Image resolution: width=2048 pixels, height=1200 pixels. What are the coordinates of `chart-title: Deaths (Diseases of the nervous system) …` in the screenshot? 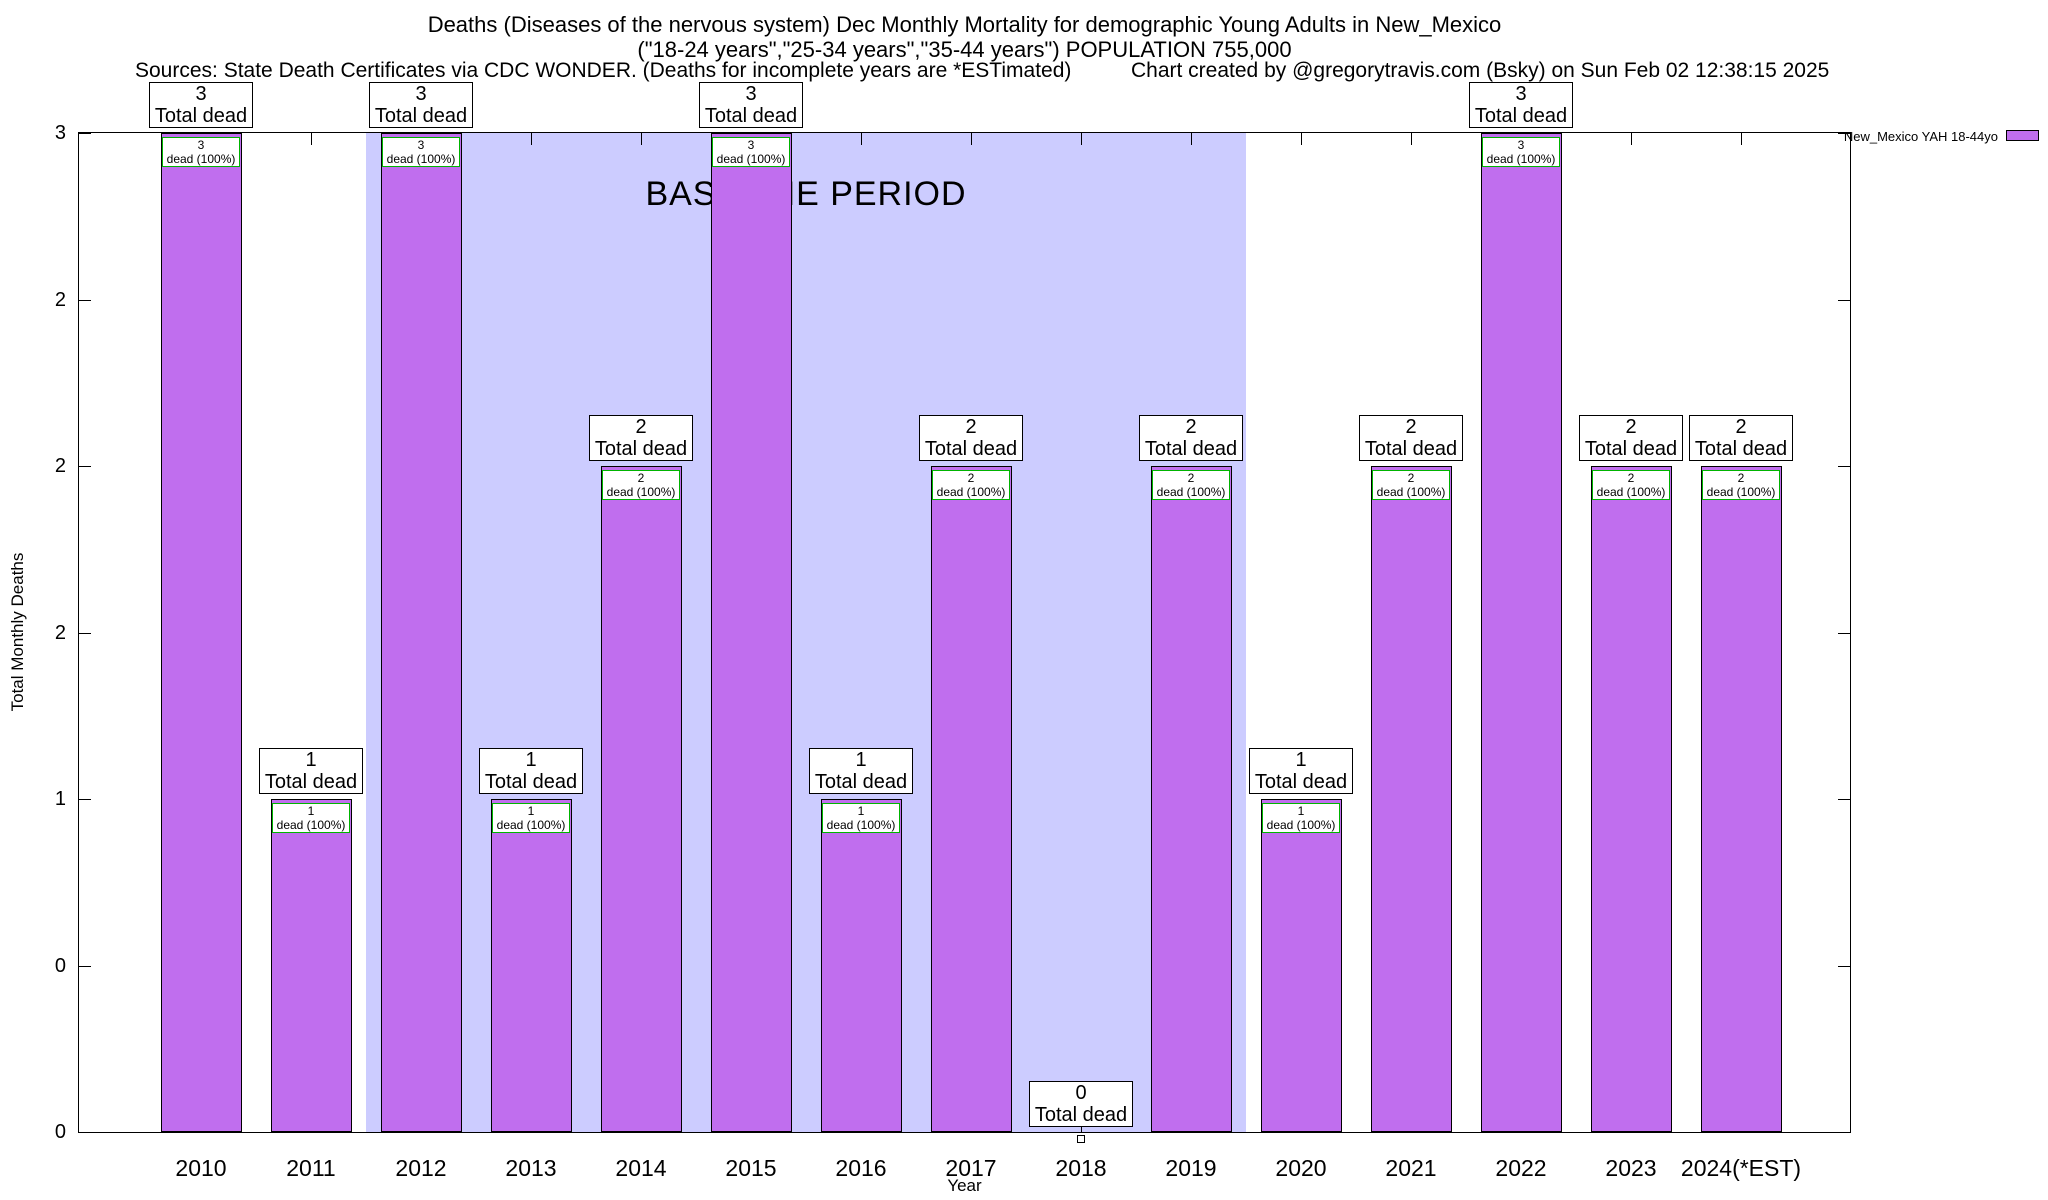 It's located at (964, 24).